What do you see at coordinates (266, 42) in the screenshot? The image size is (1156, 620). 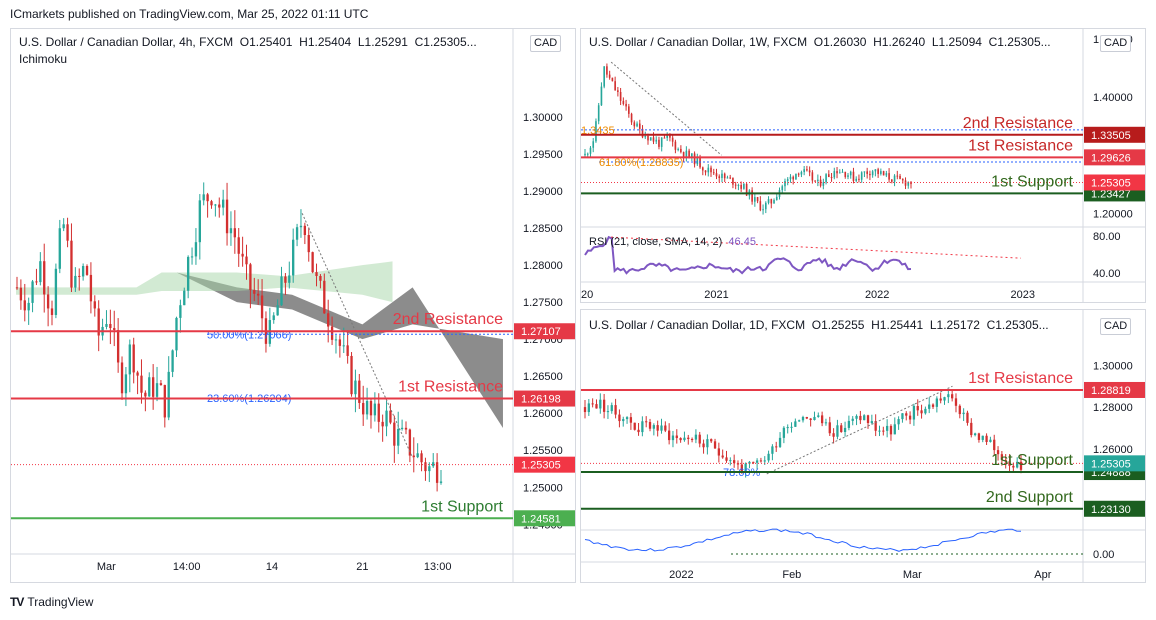 I see `ohlc-open: O1.25401` at bounding box center [266, 42].